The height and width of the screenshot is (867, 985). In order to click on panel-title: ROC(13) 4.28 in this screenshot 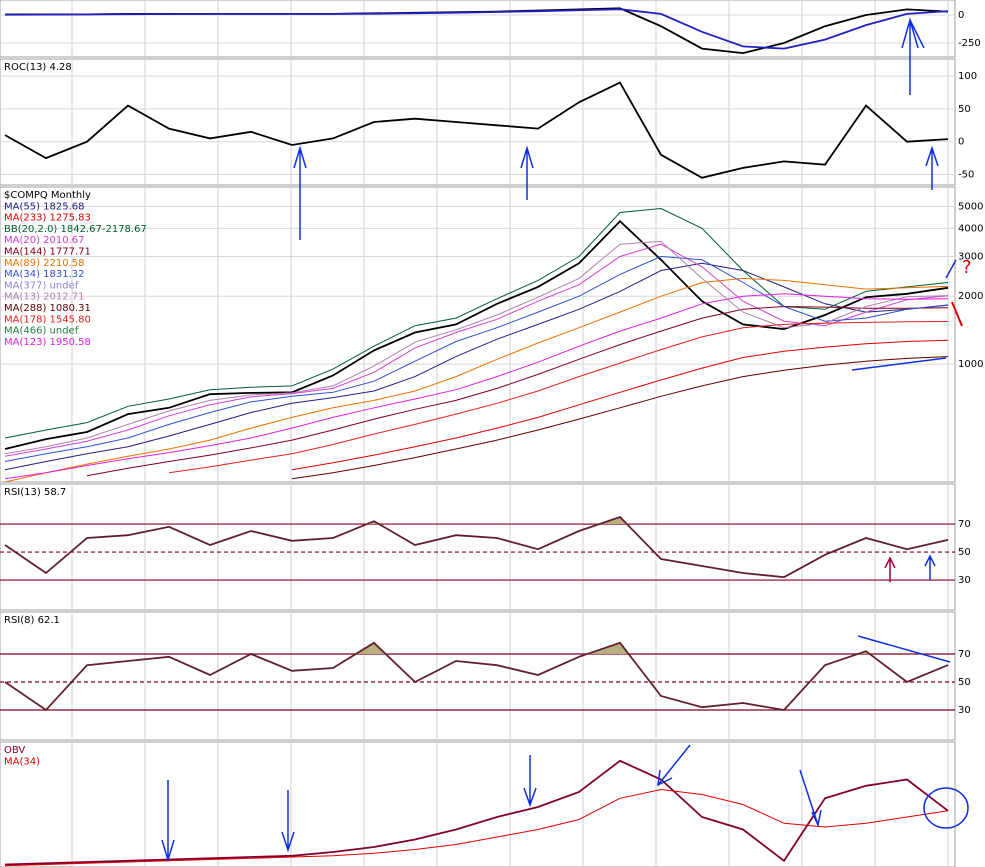, I will do `click(38, 67)`.